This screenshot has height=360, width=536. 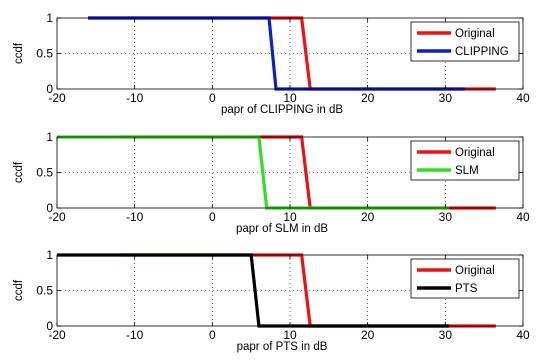 What do you see at coordinates (282, 110) in the screenshot?
I see `x-axis-label: papr of CLIPPING in dB` at bounding box center [282, 110].